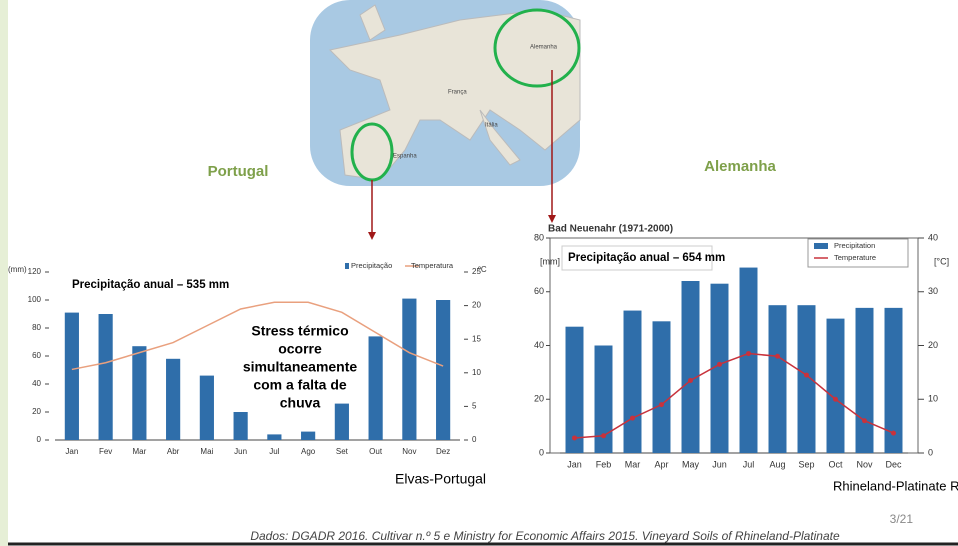  What do you see at coordinates (36, 411) in the screenshot?
I see `y-tick-label: 20` at bounding box center [36, 411].